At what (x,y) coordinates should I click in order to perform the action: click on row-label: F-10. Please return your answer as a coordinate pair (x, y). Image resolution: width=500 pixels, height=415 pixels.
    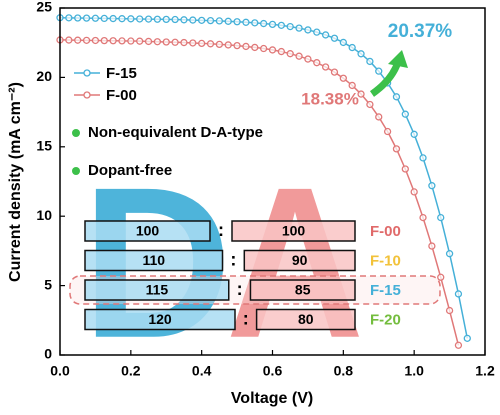
    Looking at the image, I should click on (385, 260).